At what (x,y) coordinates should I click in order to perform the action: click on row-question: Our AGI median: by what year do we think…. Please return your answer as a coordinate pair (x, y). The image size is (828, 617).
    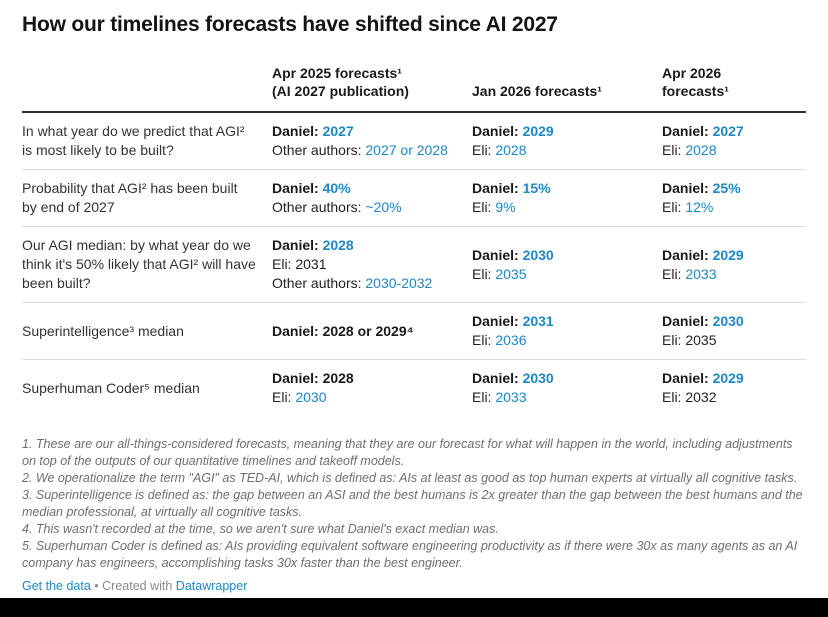
    Looking at the image, I should click on (139, 264).